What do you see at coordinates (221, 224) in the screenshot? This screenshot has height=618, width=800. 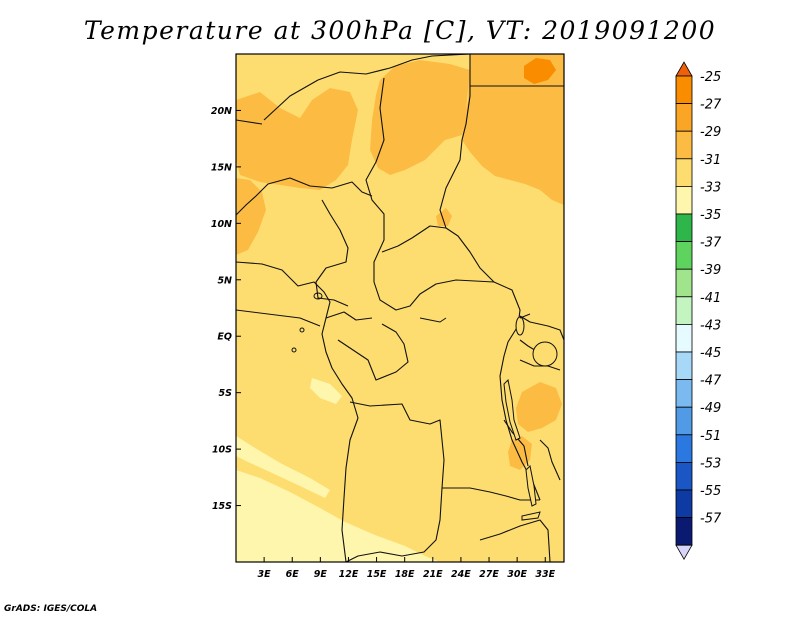 I see `lat-tick-label: 10N` at bounding box center [221, 224].